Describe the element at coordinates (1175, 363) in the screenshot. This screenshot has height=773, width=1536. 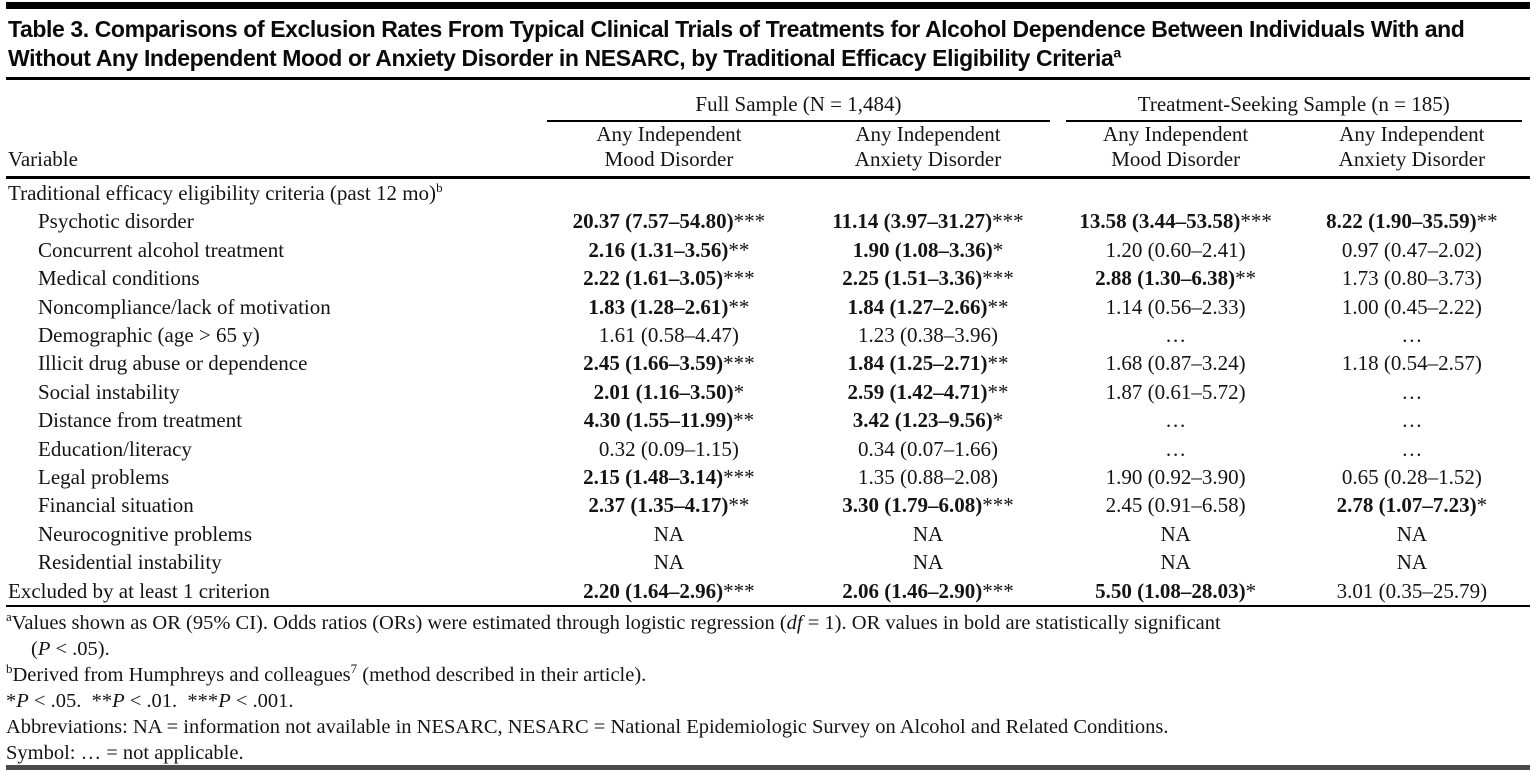
I see `cell-value: 1.68 (0.87–3.24)` at that location.